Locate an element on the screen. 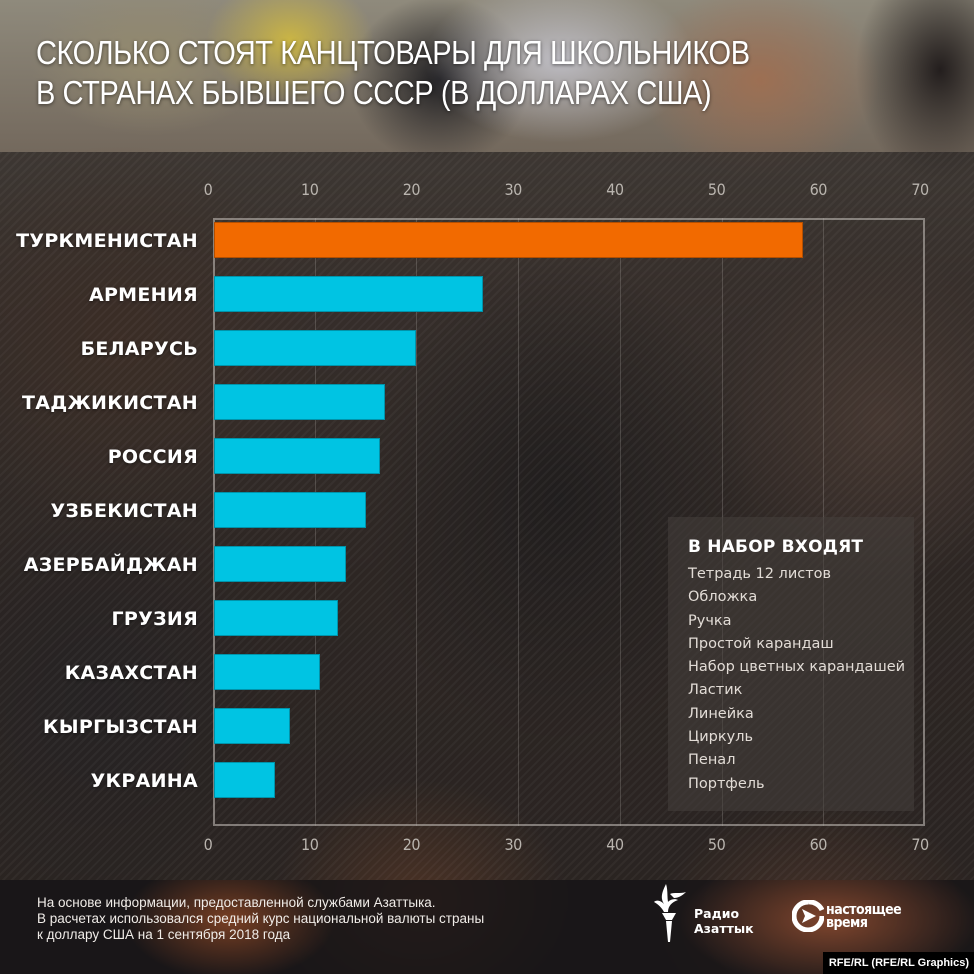 The width and height of the screenshot is (974, 974). logo-radio-line-2: Азаттык is located at coordinates (724, 928).